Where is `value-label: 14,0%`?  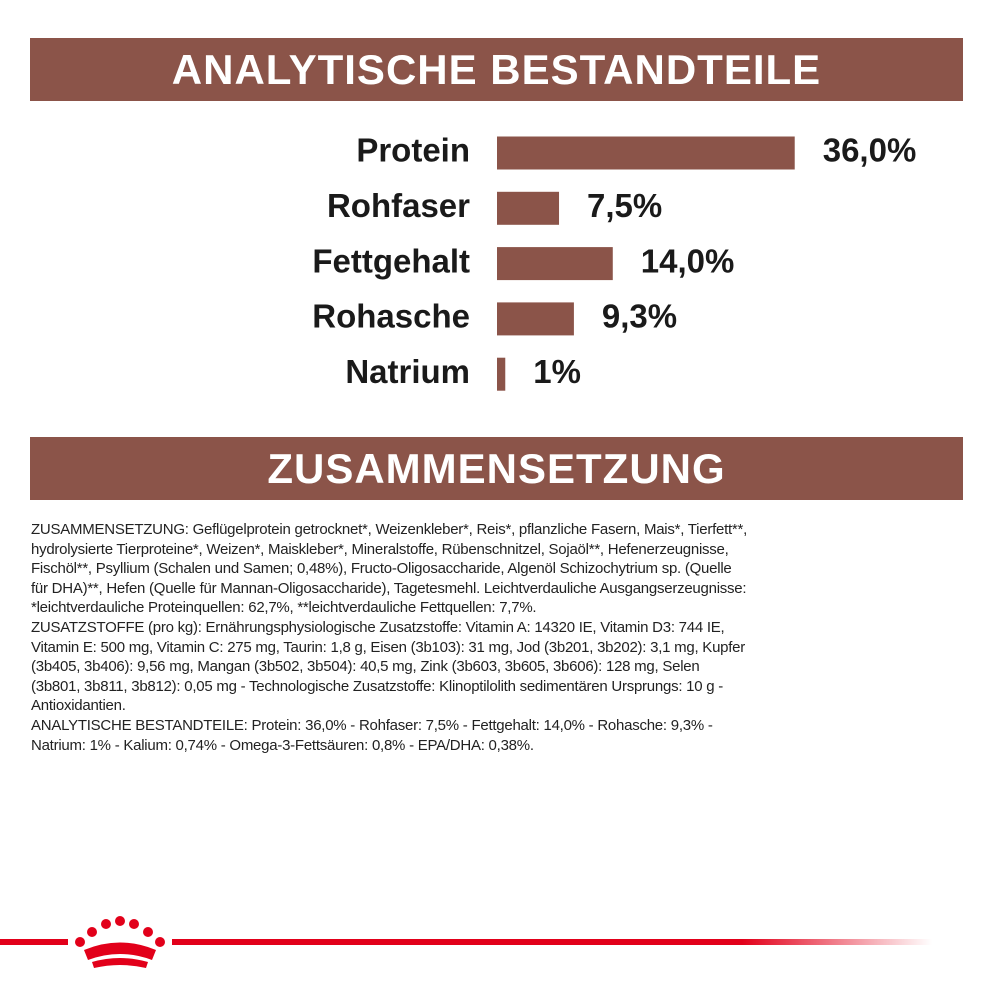 value-label: 14,0% is located at coordinates (688, 260).